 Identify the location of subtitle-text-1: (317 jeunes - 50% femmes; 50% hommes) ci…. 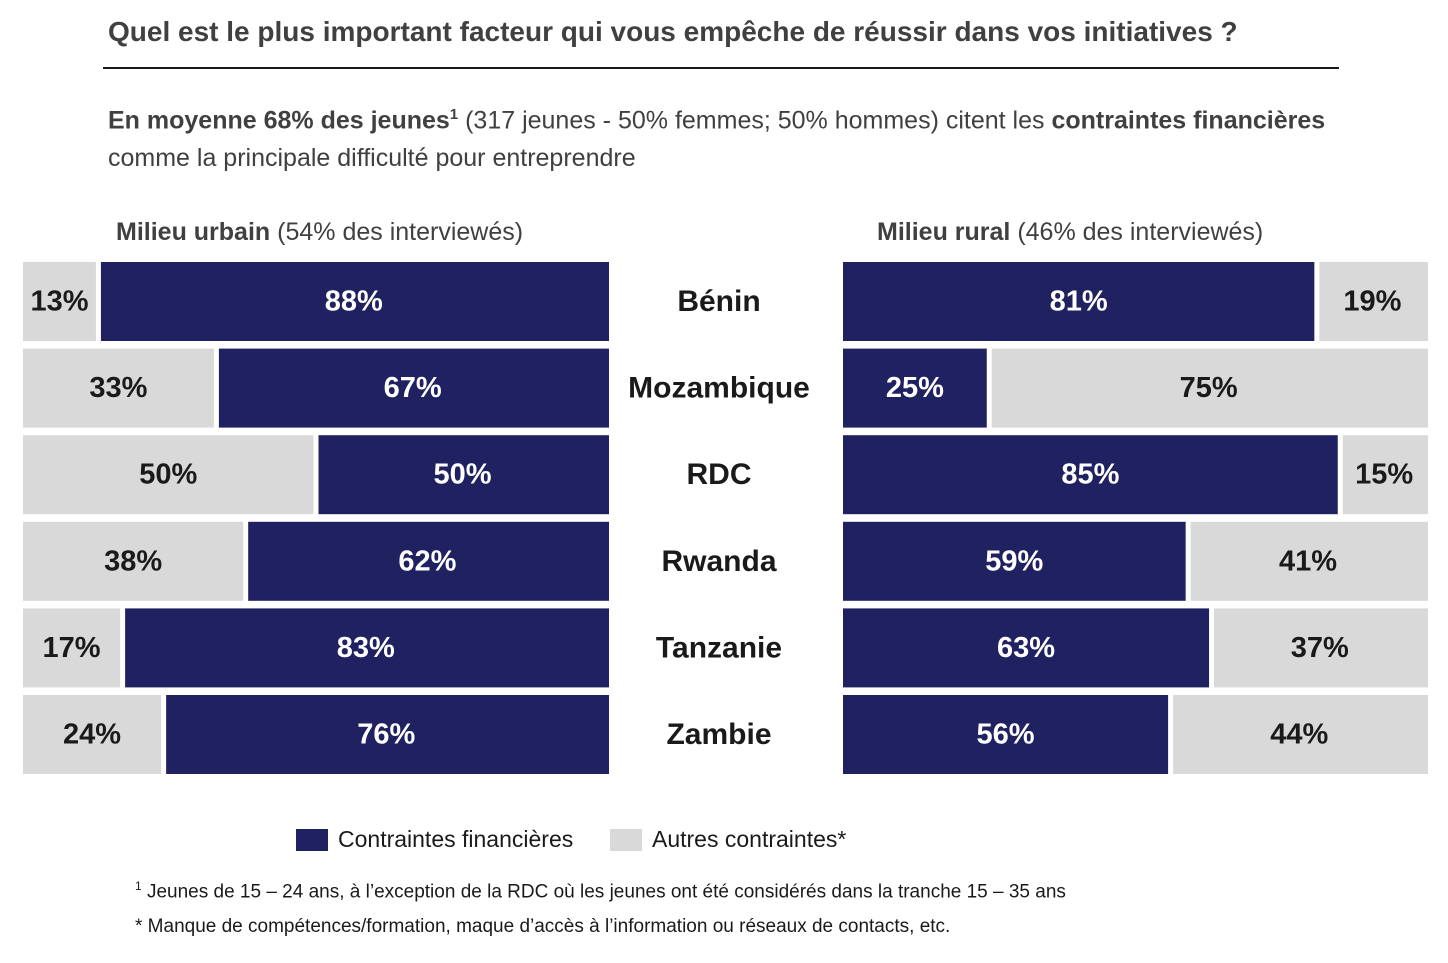
(755, 120).